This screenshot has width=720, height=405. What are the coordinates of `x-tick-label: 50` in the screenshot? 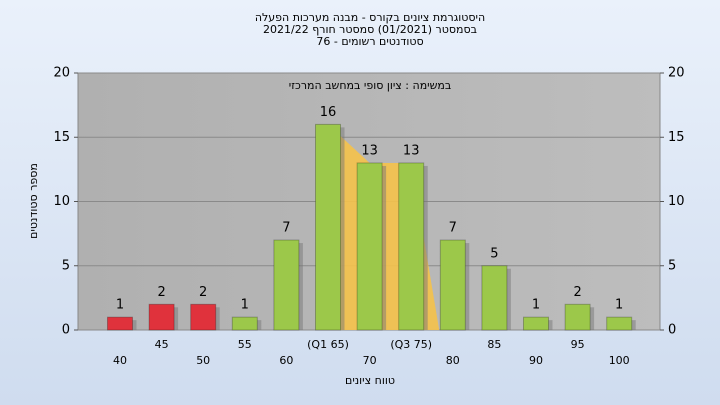 It's located at (203, 360).